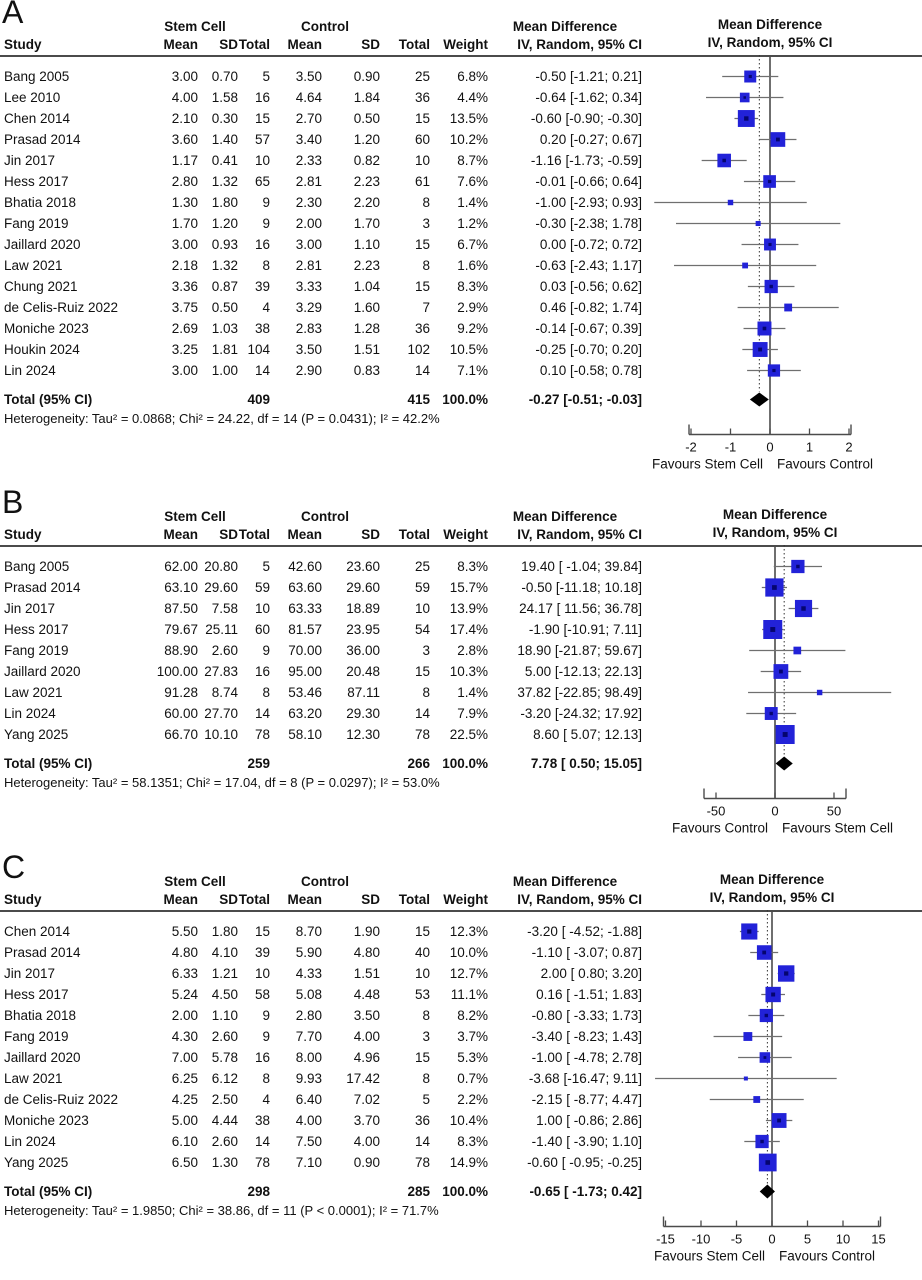 Image resolution: width=922 pixels, height=1280 pixels. Describe the element at coordinates (472, 223) in the screenshot. I see `cell-value: 1.2%` at that location.